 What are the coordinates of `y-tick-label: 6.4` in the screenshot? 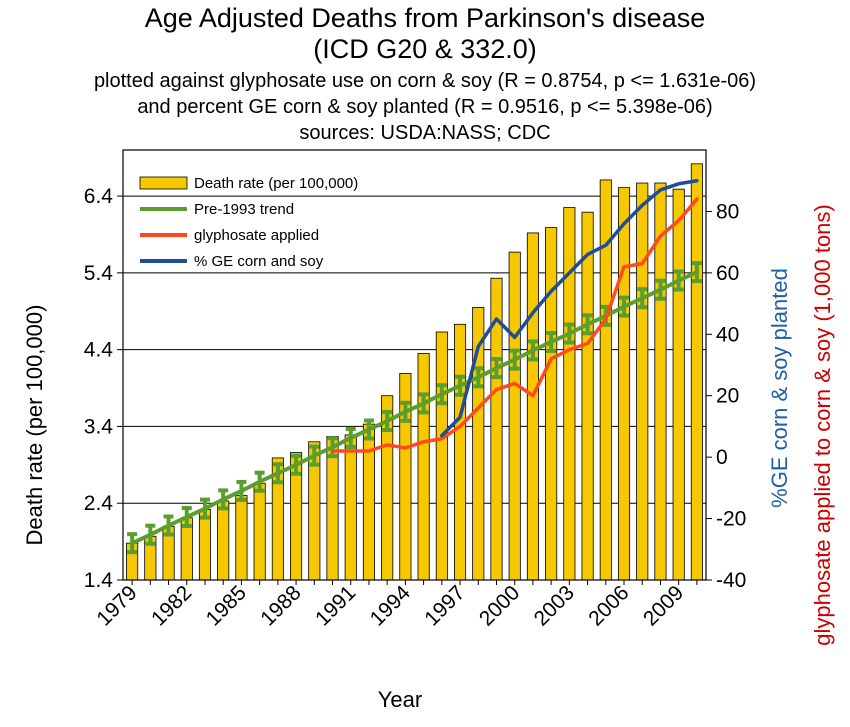 It's located at (99, 196).